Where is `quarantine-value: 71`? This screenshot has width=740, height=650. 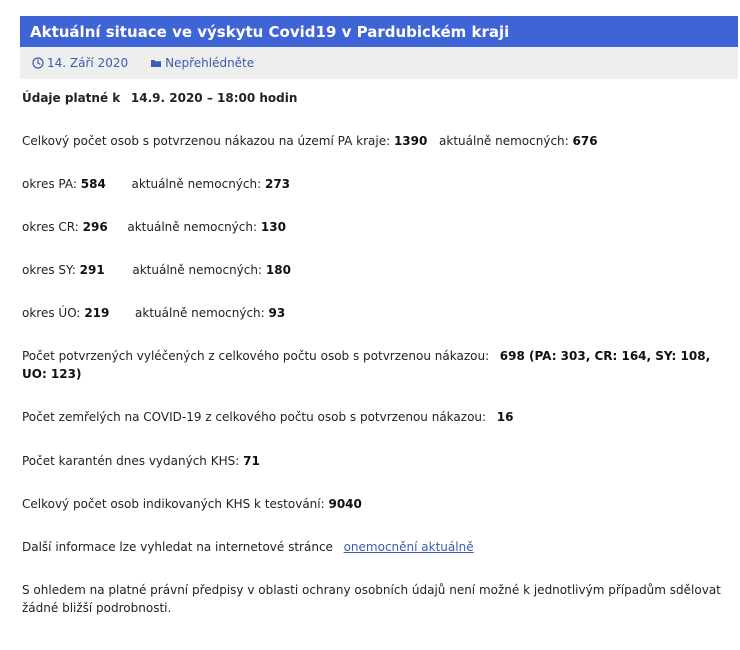 quarantine-value: 71 is located at coordinates (251, 461).